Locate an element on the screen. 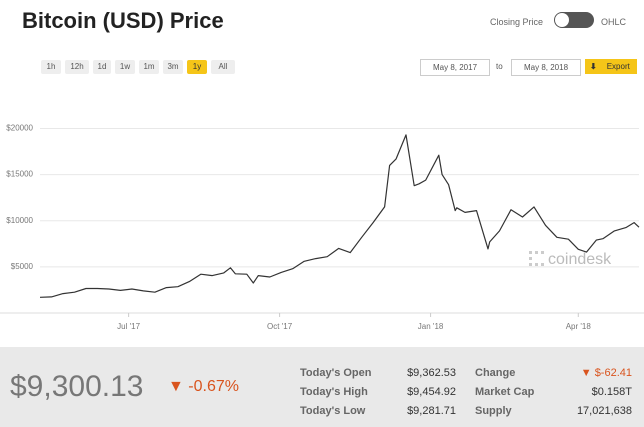 The image size is (644, 427). stat-label: Today's High is located at coordinates (334, 392).